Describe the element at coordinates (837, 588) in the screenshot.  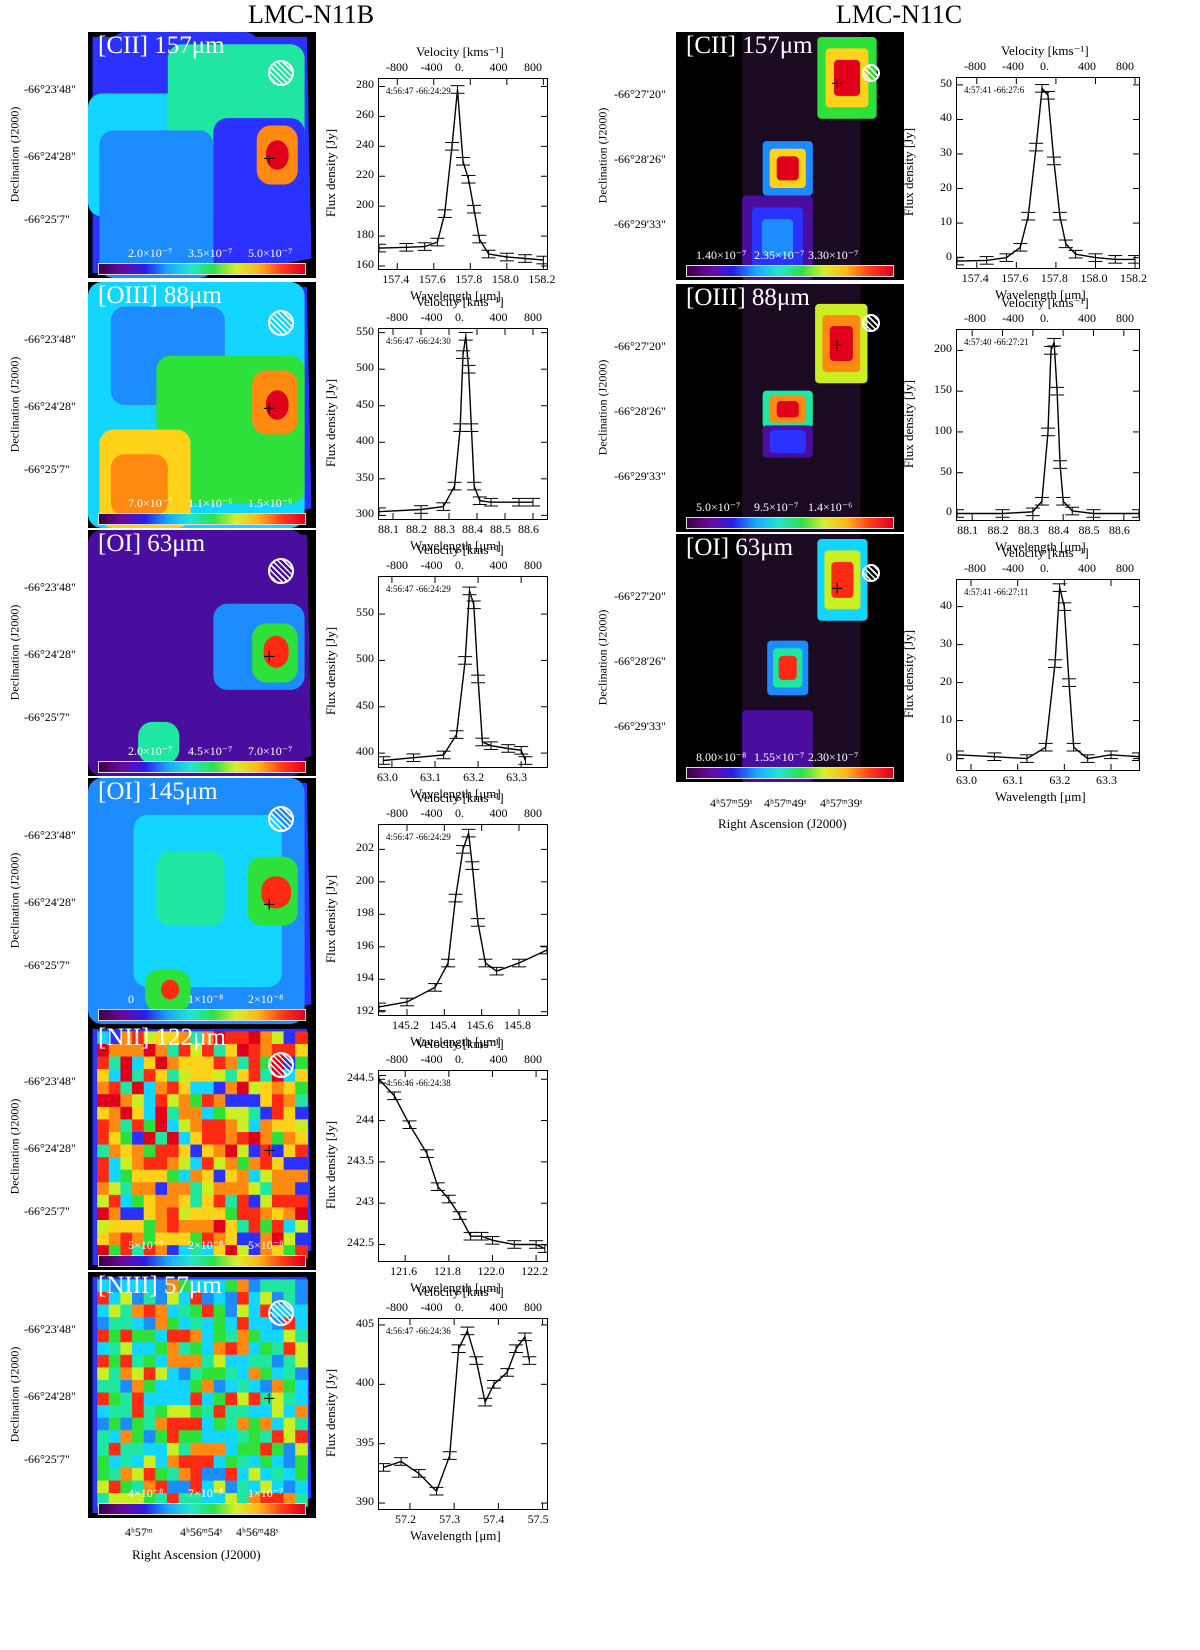
I see `peak-marker-icon: +` at that location.